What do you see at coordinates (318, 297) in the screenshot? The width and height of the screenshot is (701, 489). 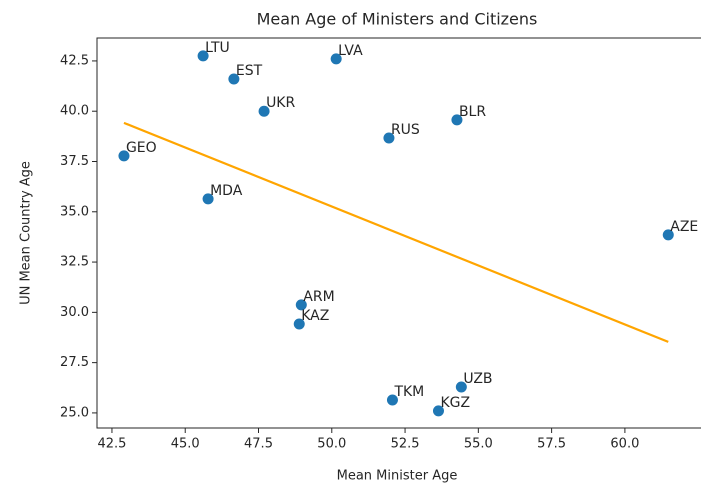 I see `point-label: ARM` at bounding box center [318, 297].